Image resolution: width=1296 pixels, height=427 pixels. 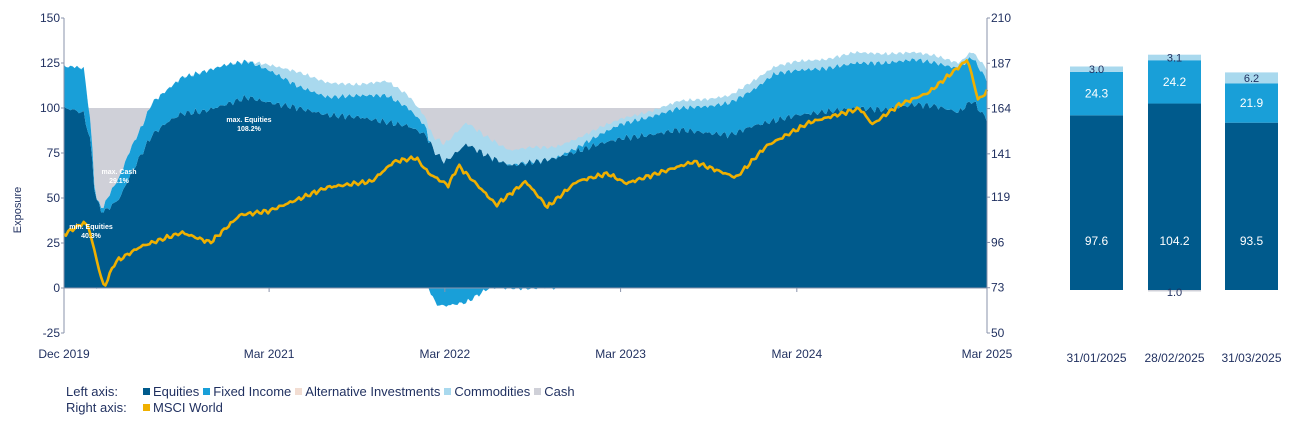 I want to click on legend-label: Alternative Investments, so click(x=373, y=391).